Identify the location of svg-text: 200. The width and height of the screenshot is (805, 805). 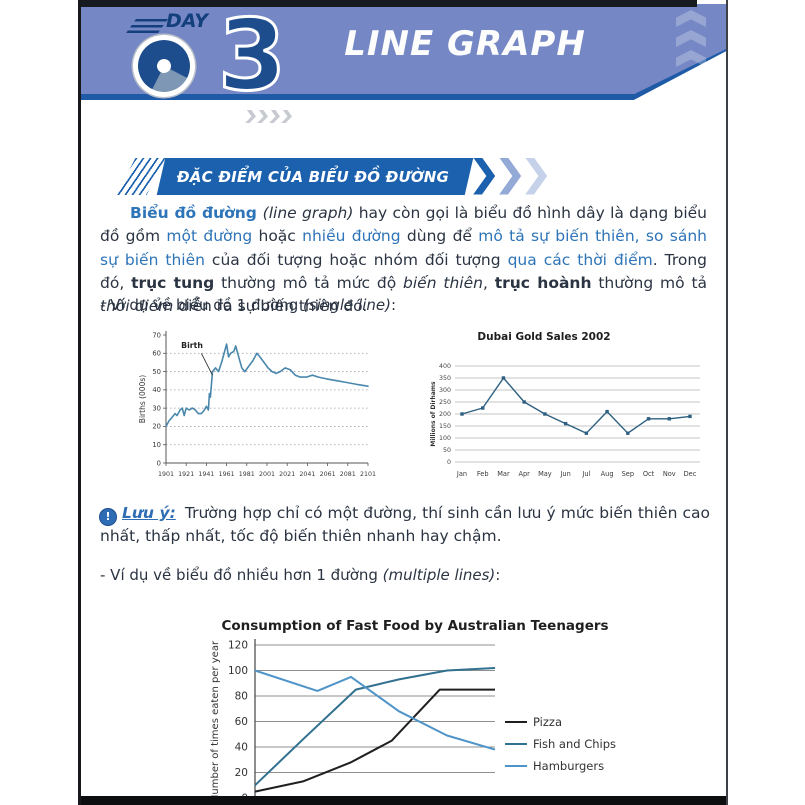
(445, 414).